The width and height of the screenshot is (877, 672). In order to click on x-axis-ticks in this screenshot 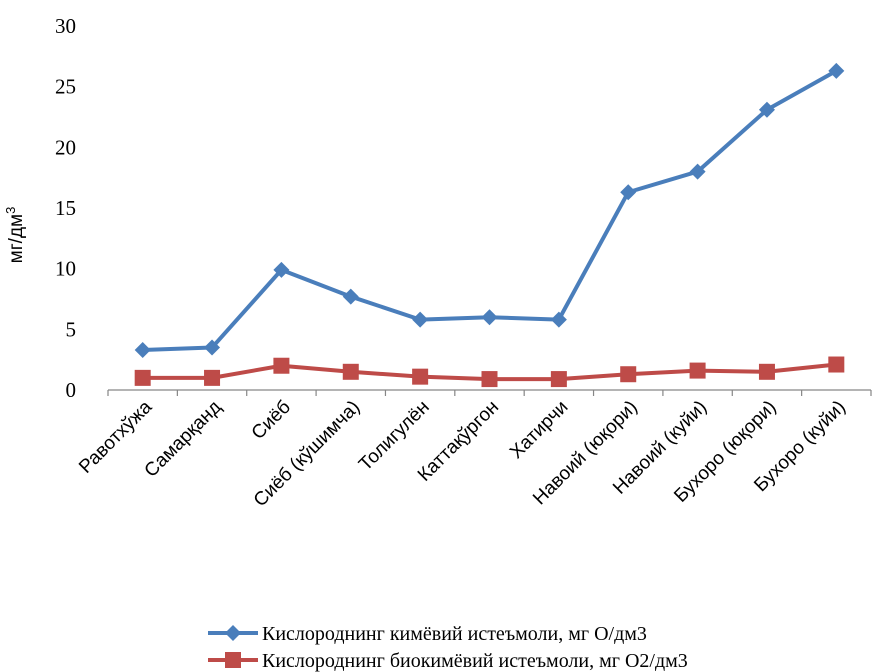, I will do `click(489, 393)`.